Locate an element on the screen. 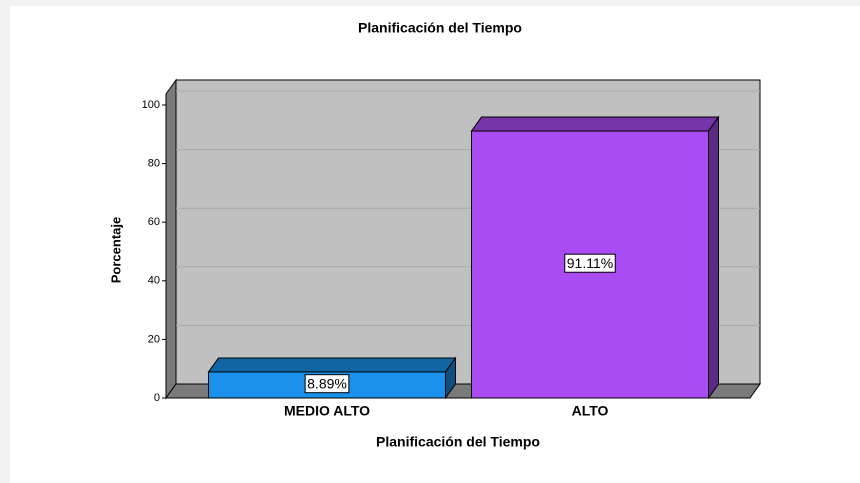  value-label: 8.89% is located at coordinates (327, 384).